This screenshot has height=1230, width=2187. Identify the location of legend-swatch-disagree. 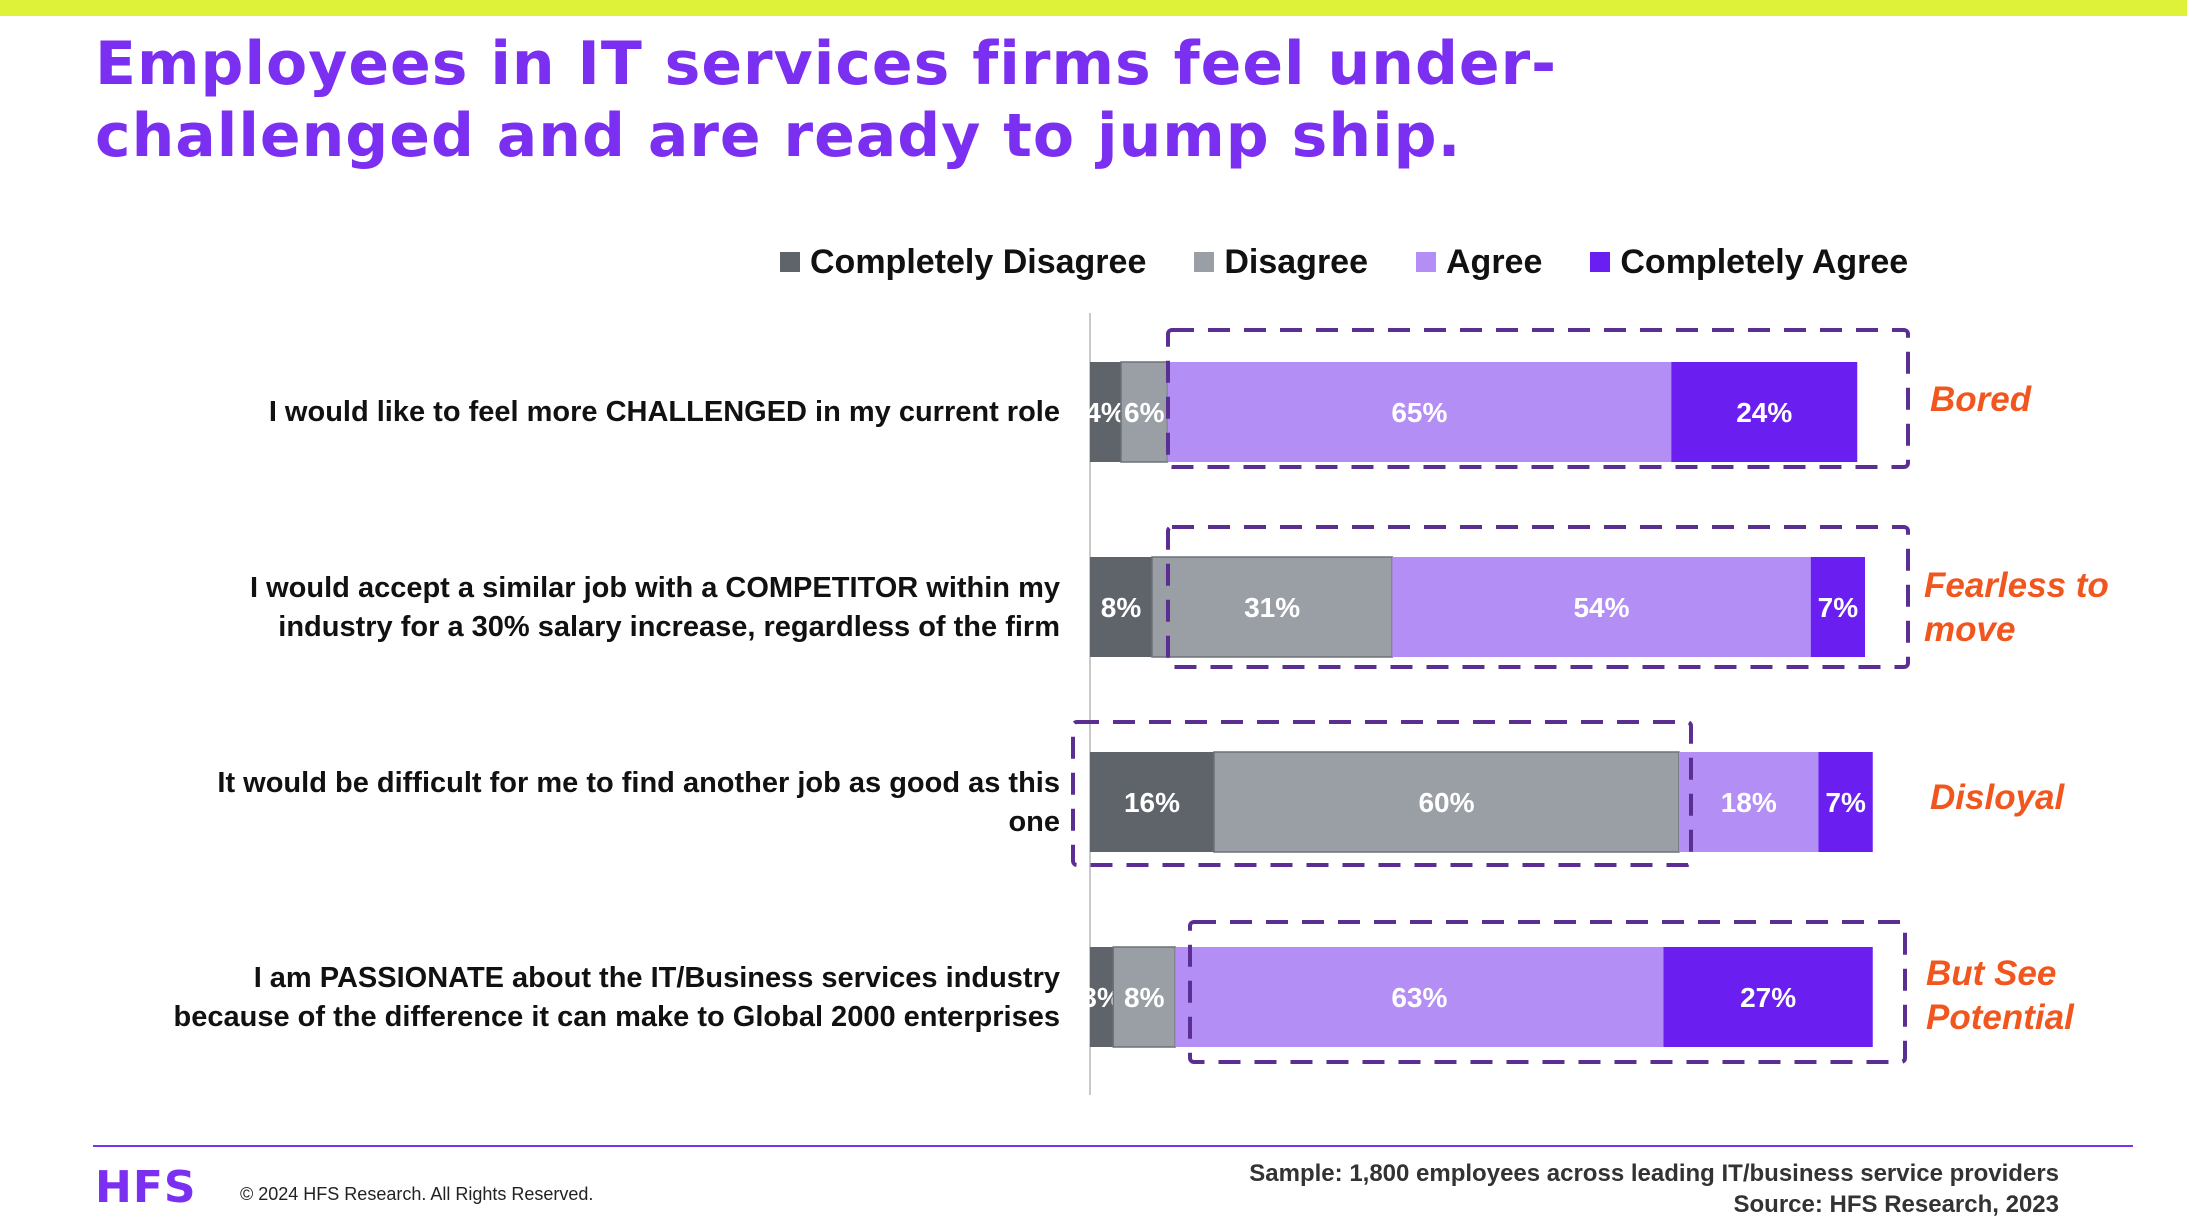
(1204, 262).